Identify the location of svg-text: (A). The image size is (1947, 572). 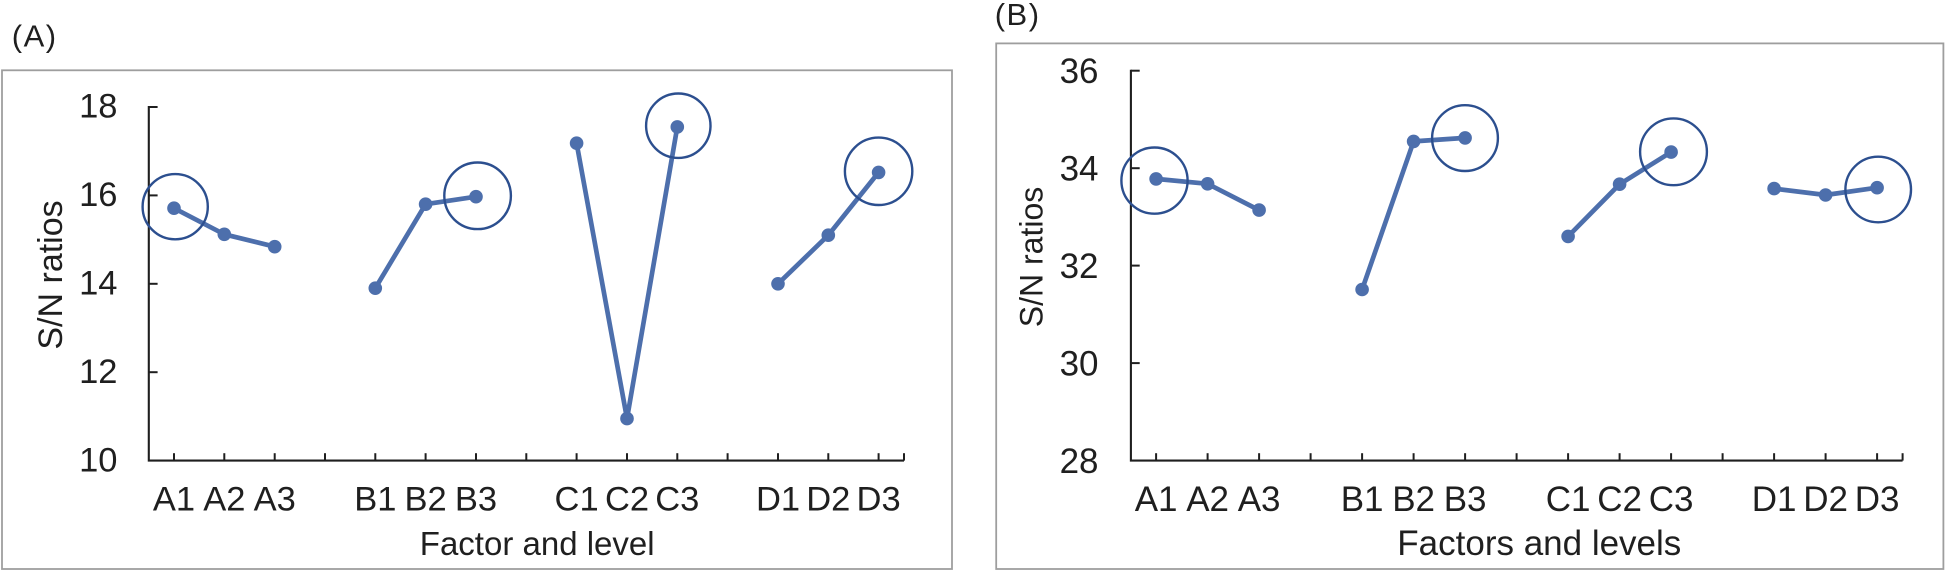
(35, 35).